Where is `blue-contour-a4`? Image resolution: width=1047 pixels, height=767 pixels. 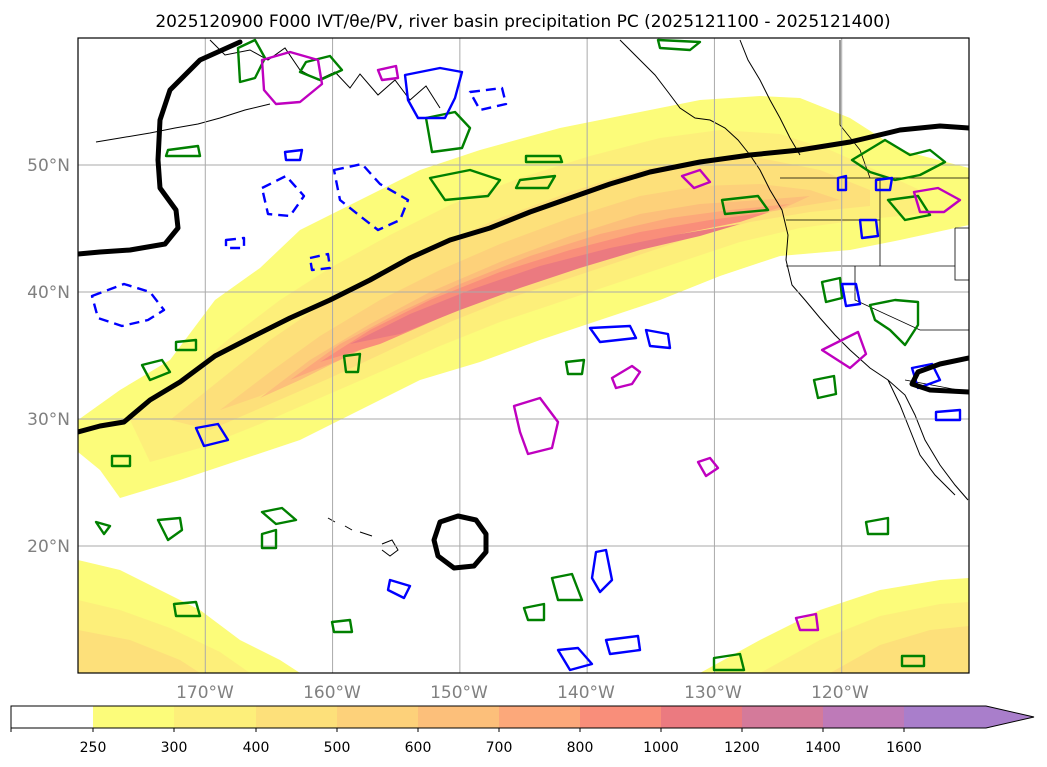
blue-contour-a4 is located at coordinates (658, 339).